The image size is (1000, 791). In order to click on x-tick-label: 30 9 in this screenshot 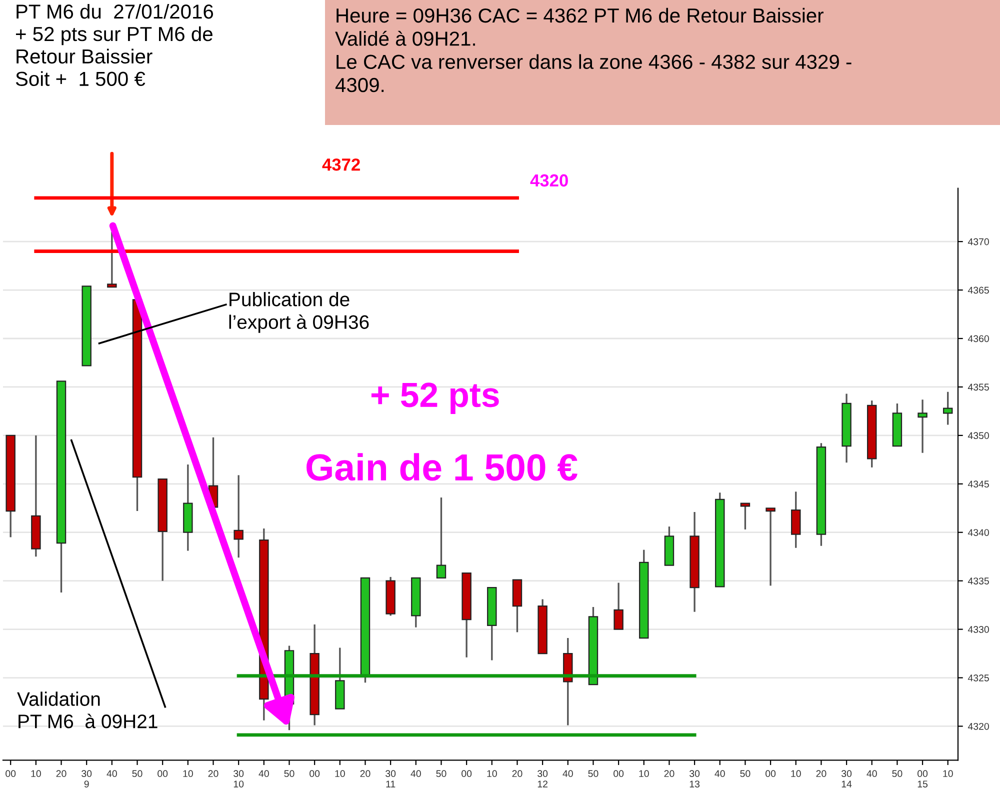, I will do `click(87, 779)`.